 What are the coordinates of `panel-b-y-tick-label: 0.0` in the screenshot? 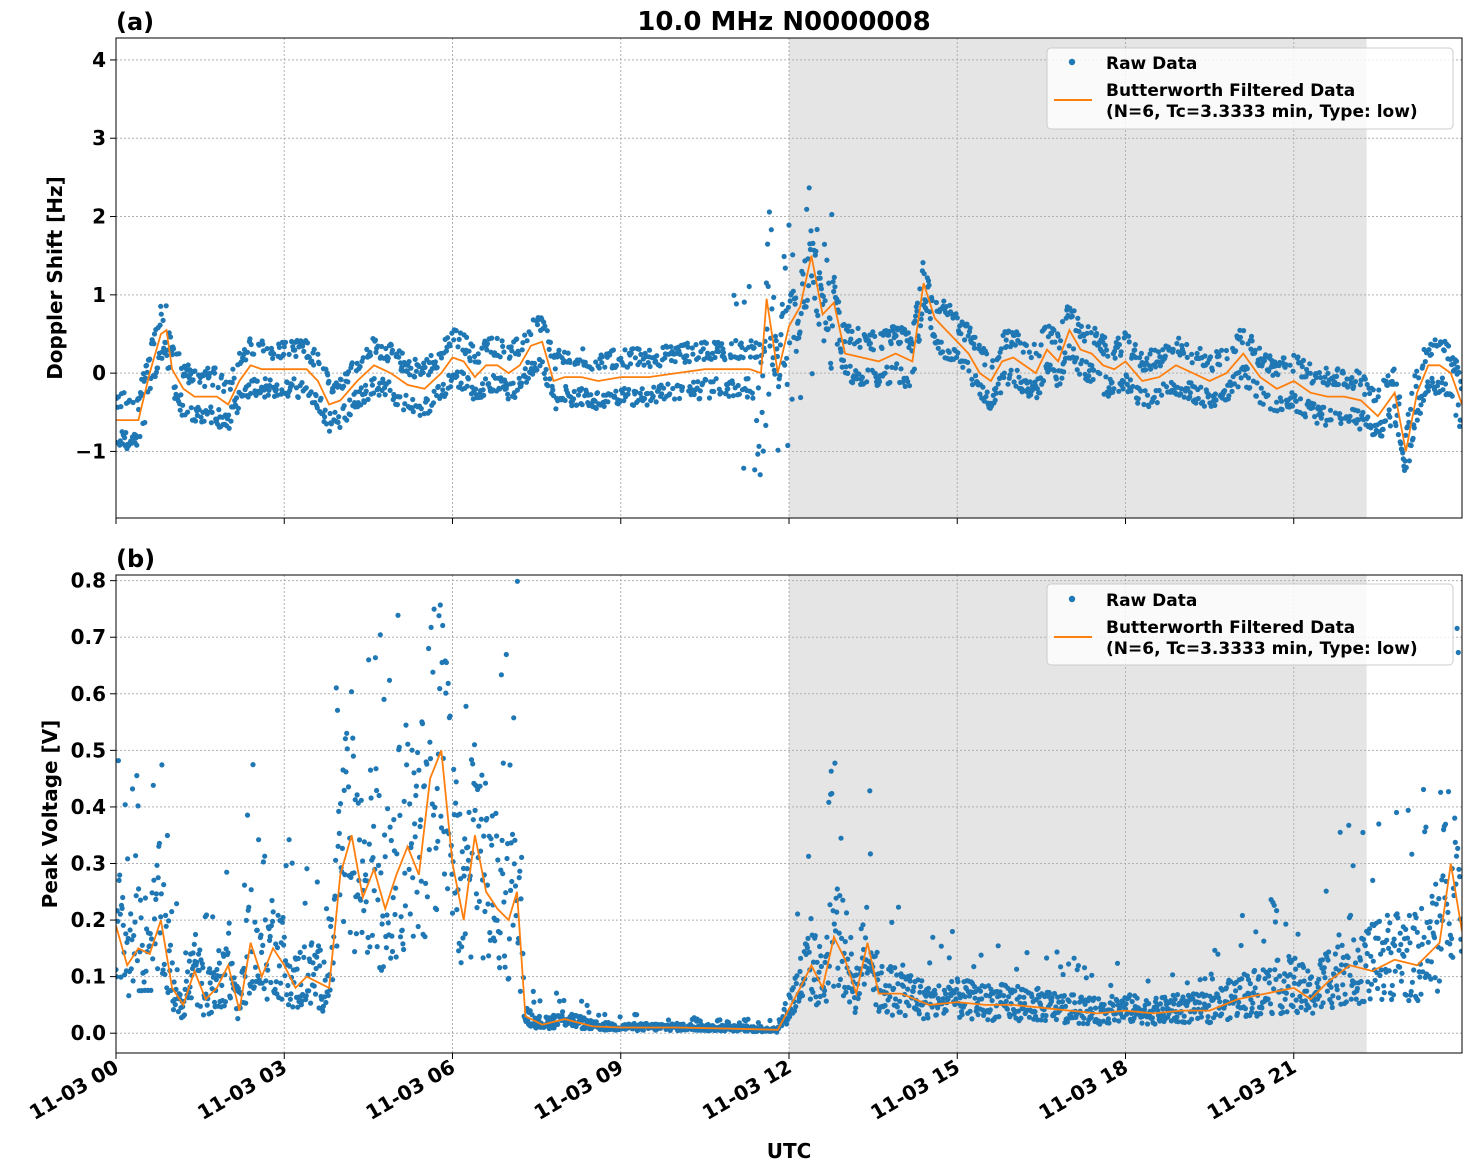 It's located at (88, 1033).